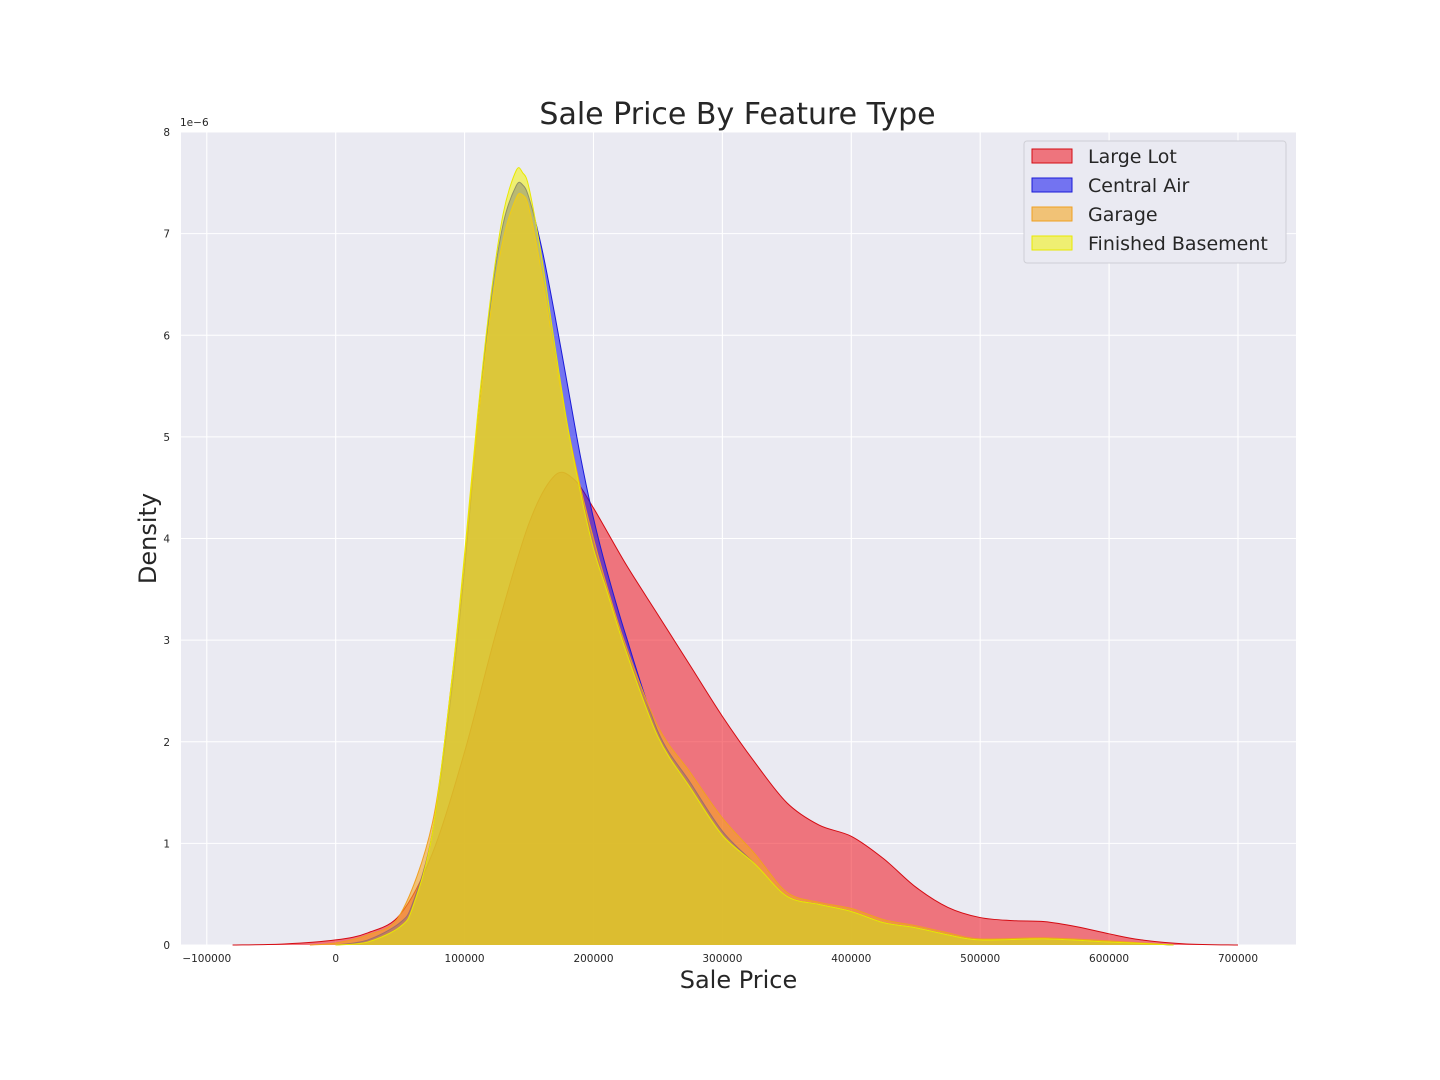 This screenshot has height=1080, width=1440. Describe the element at coordinates (1052, 156) in the screenshot. I see `legend-swatch-large-lot` at that location.